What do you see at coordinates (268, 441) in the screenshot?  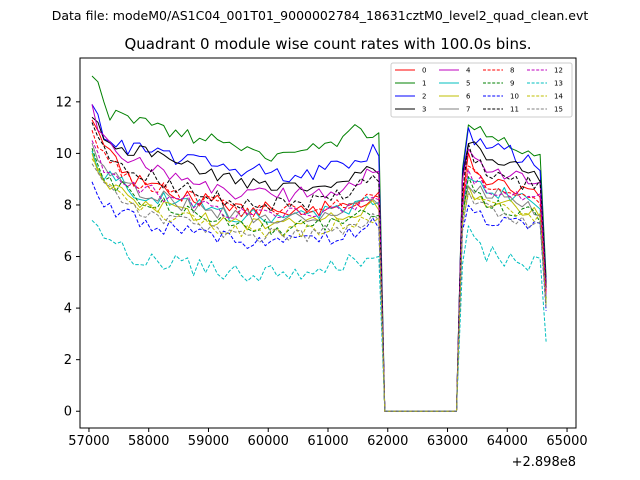 I see `x-tick-label: 60000` at bounding box center [268, 441].